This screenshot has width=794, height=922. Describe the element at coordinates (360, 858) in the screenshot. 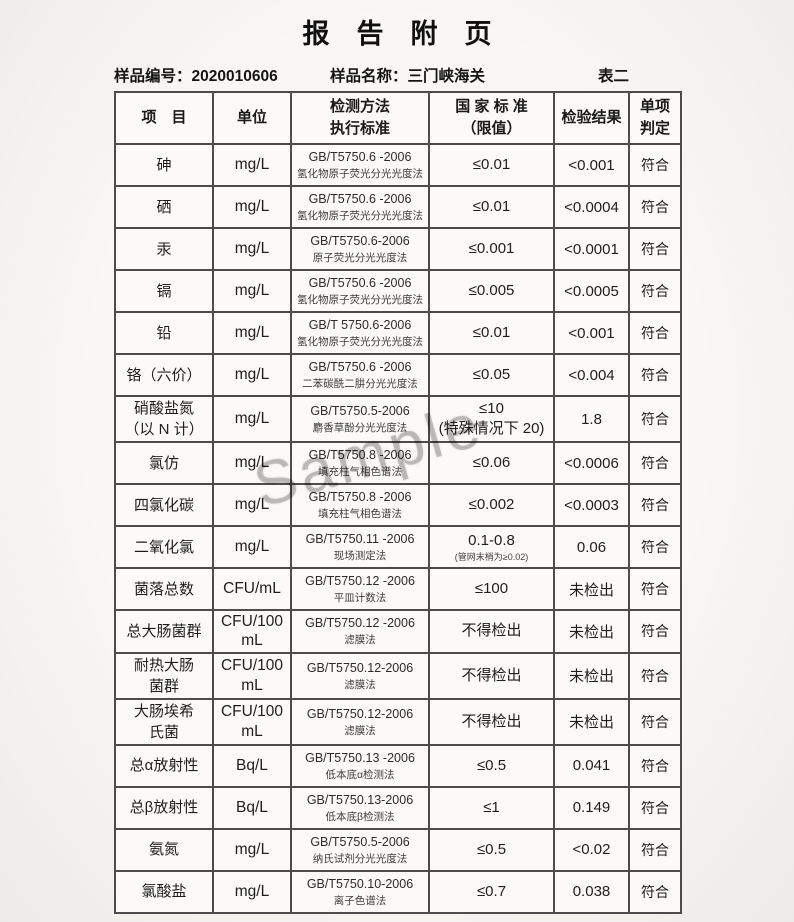

I see `method-name: 纳氏试剂分光光度法` at that location.